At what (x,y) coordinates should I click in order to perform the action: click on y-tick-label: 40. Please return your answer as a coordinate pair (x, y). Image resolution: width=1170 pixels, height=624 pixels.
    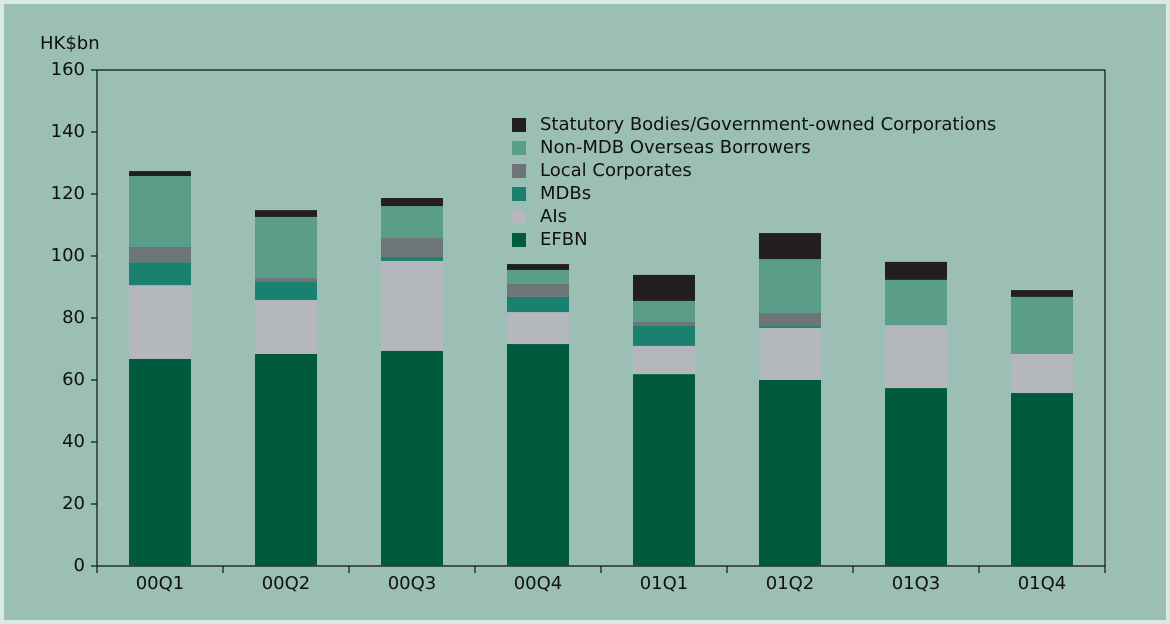
    Looking at the image, I should click on (73, 441).